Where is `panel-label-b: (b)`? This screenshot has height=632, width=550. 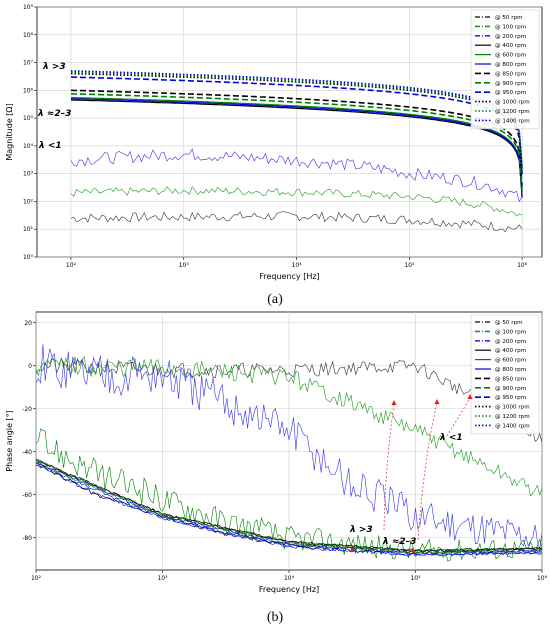 panel-label-b: (b) is located at coordinates (275, 617).